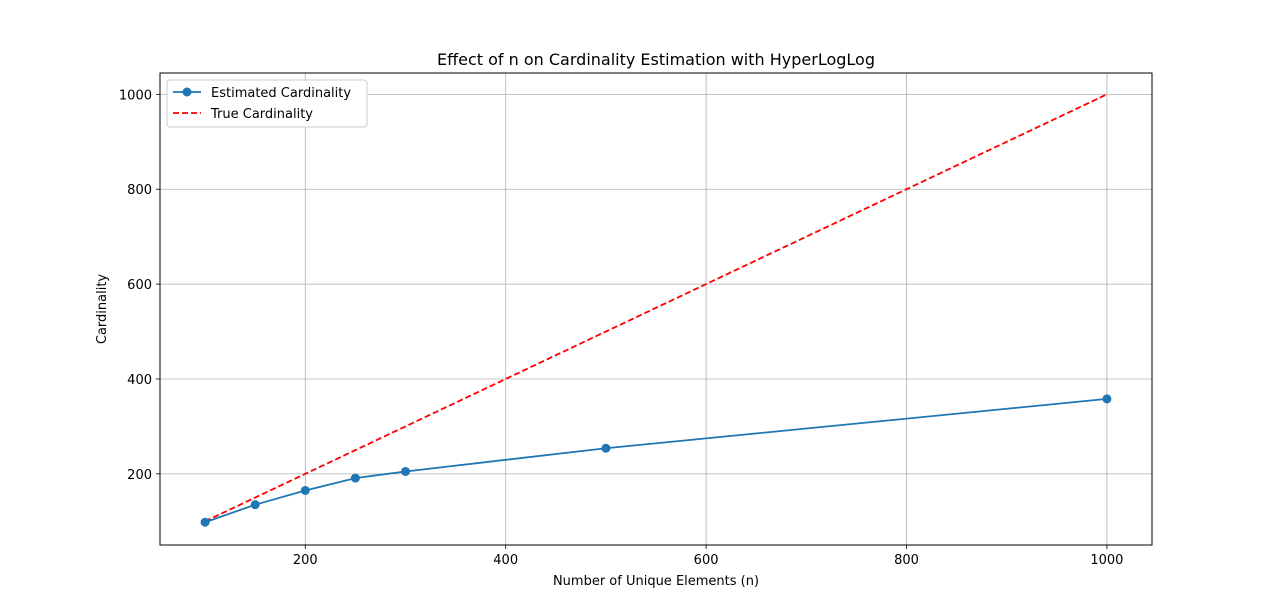  Describe the element at coordinates (655, 460) in the screenshot. I see `estimated-cardinality-line` at that location.